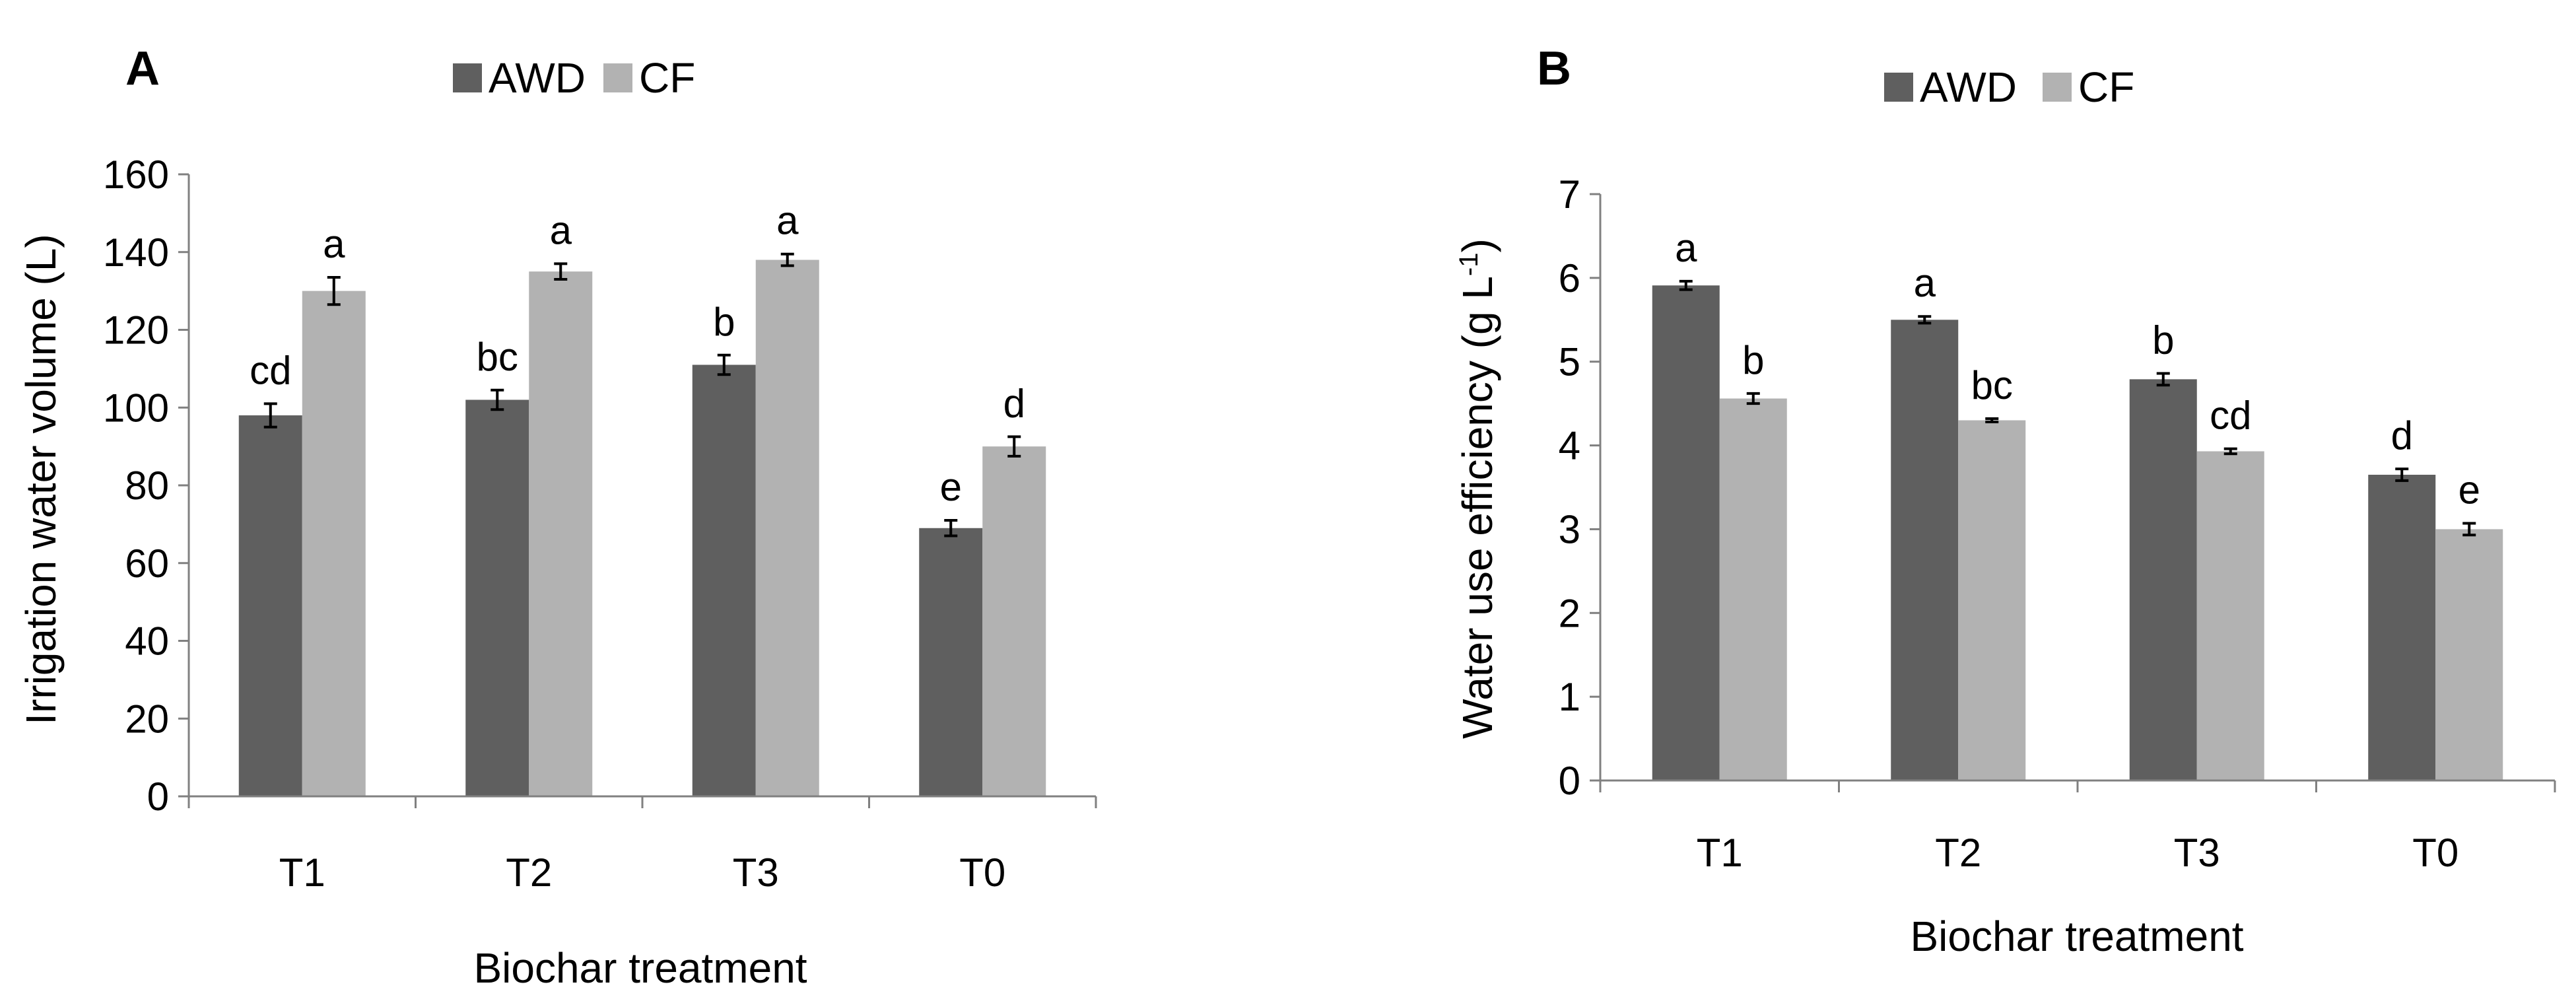 The width and height of the screenshot is (2576, 1005). What do you see at coordinates (270, 370) in the screenshot?
I see `significance-label-a-awd: cd` at bounding box center [270, 370].